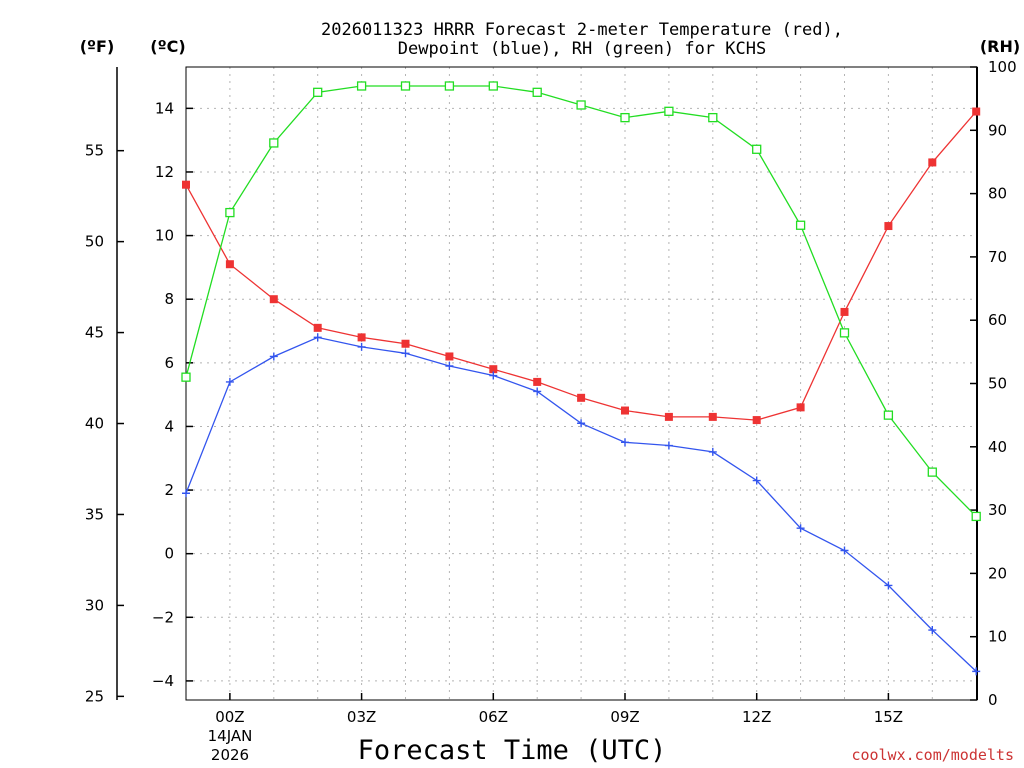 This screenshot has width=1024, height=768. Describe the element at coordinates (169, 554) in the screenshot. I see `celsius-tick-label: 0` at that location.